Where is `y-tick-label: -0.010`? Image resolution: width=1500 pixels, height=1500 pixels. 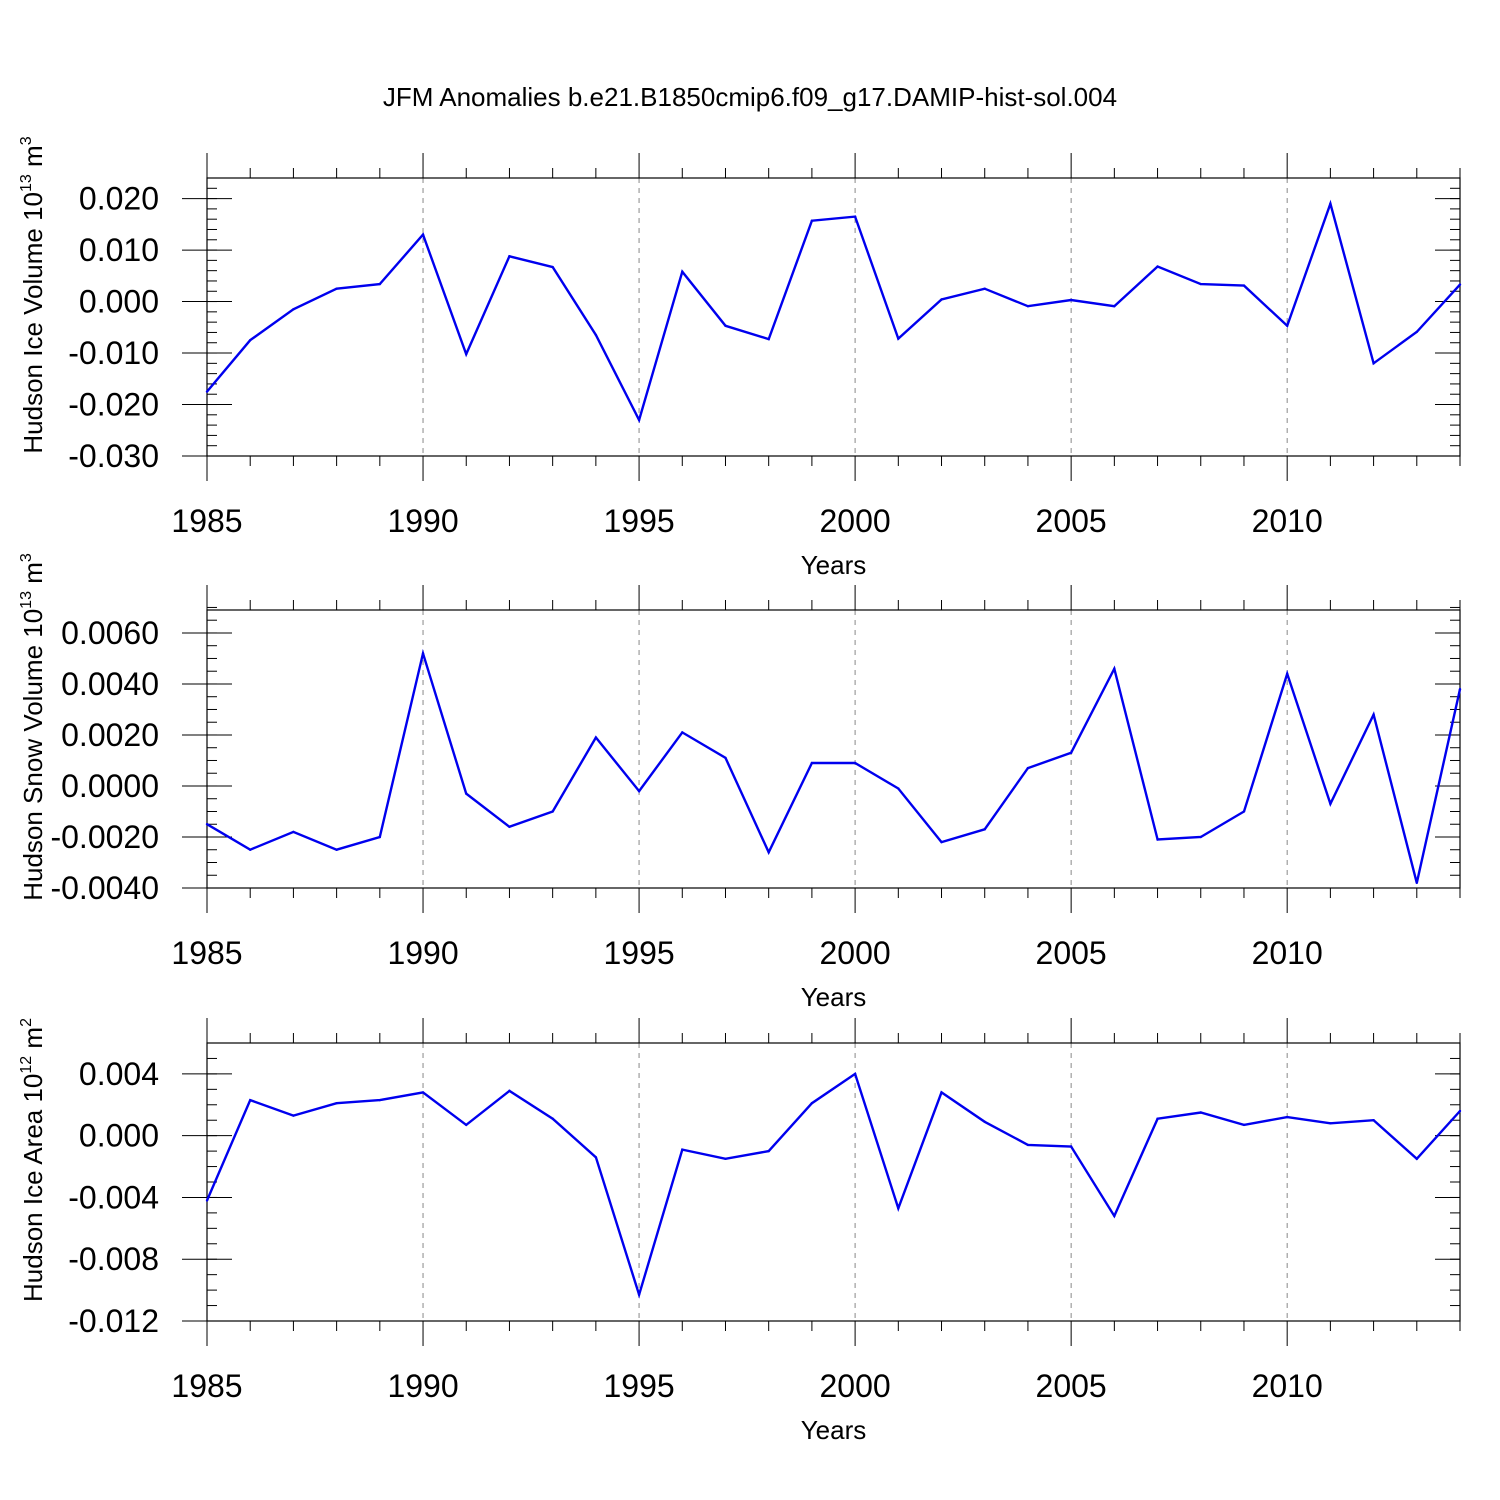 y-tick-label: -0.010 is located at coordinates (113, 353).